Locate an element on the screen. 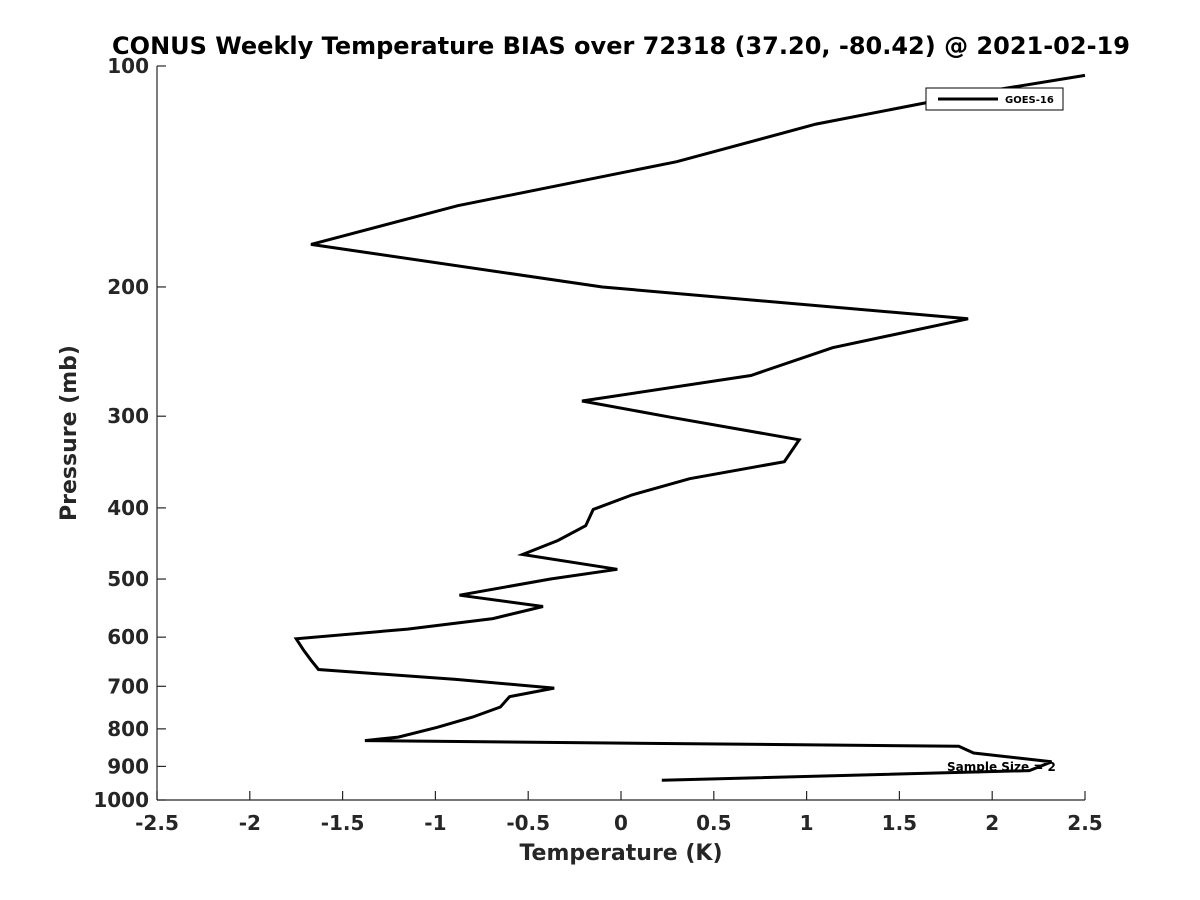 The image size is (1200, 900). x-tick-label: 2.5 is located at coordinates (1084, 823).